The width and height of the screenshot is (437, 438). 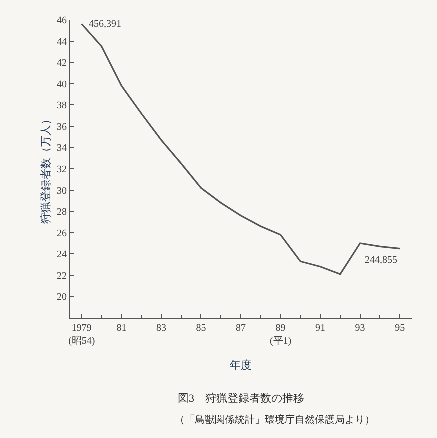 What do you see at coordinates (62, 127) in the screenshot?
I see `y-tick-label: 36` at bounding box center [62, 127].